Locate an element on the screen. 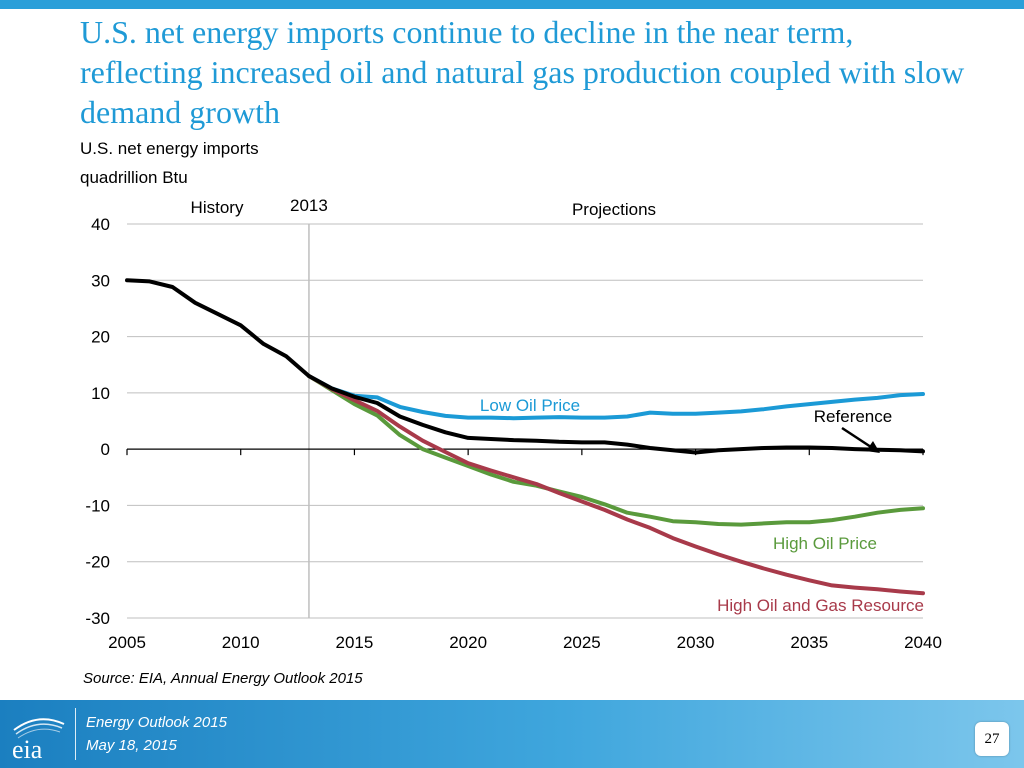 The width and height of the screenshot is (1024, 768). high-oil-price-label: High Oil Price is located at coordinates (825, 543).